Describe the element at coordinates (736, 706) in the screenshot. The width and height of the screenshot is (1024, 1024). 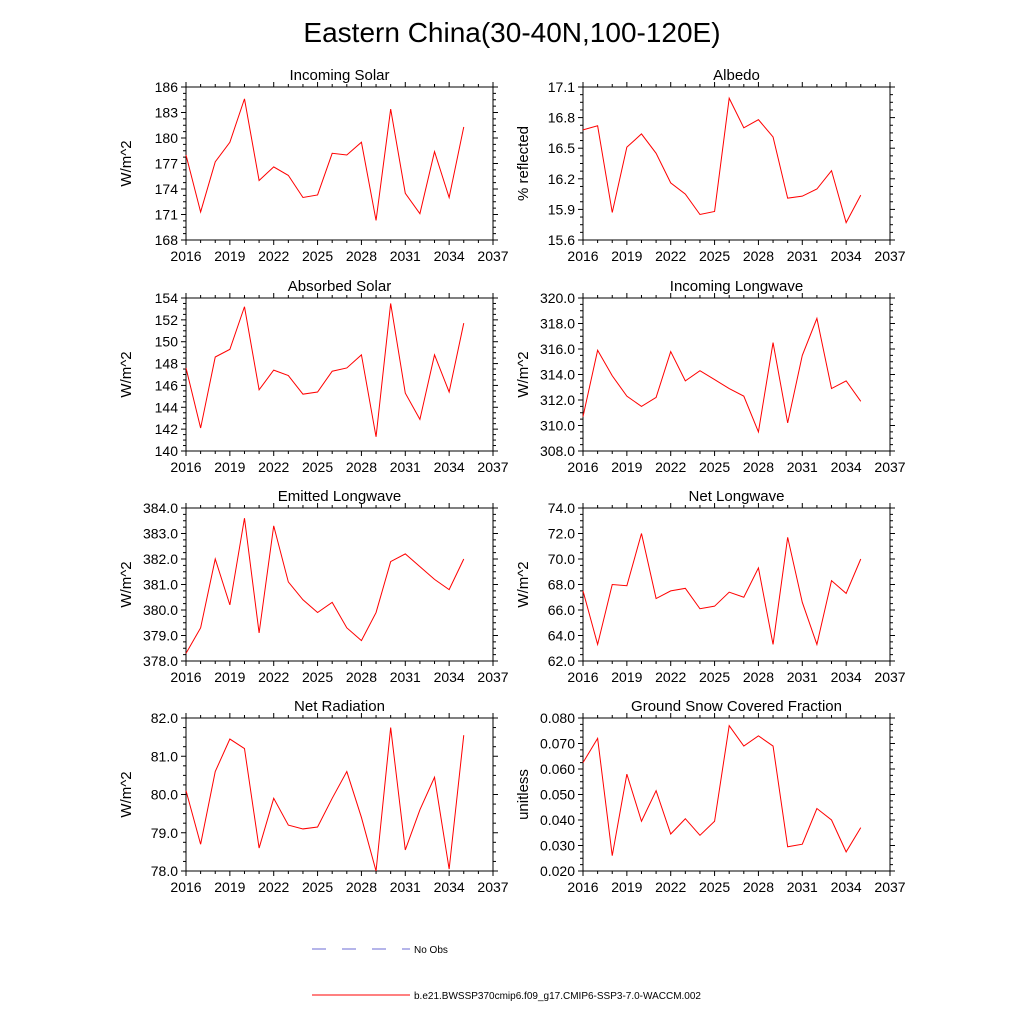
I see `panel-title: Ground Snow Covered Fraction` at that location.